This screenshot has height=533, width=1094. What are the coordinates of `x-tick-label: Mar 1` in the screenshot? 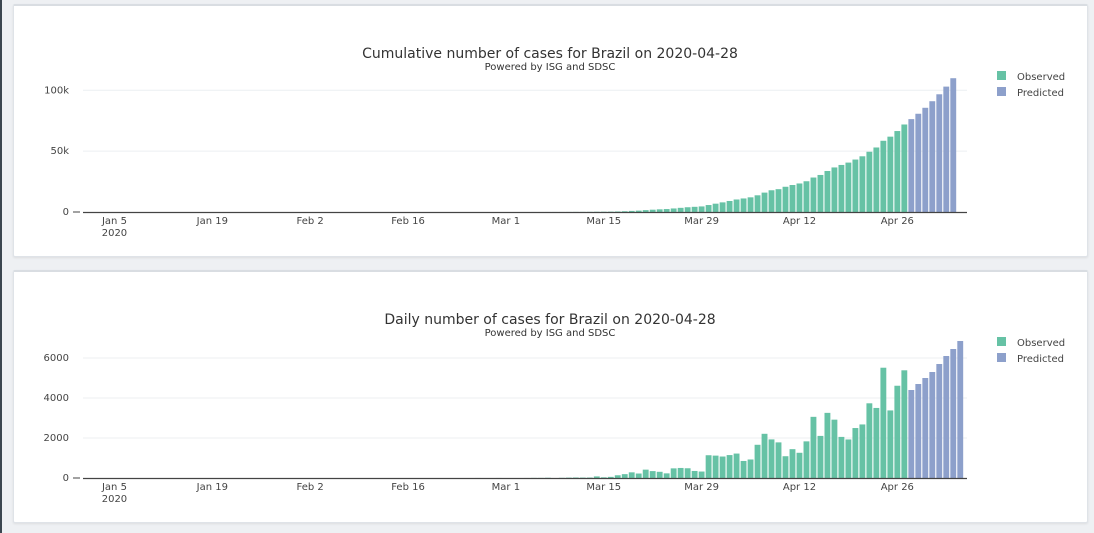 It's located at (506, 487).